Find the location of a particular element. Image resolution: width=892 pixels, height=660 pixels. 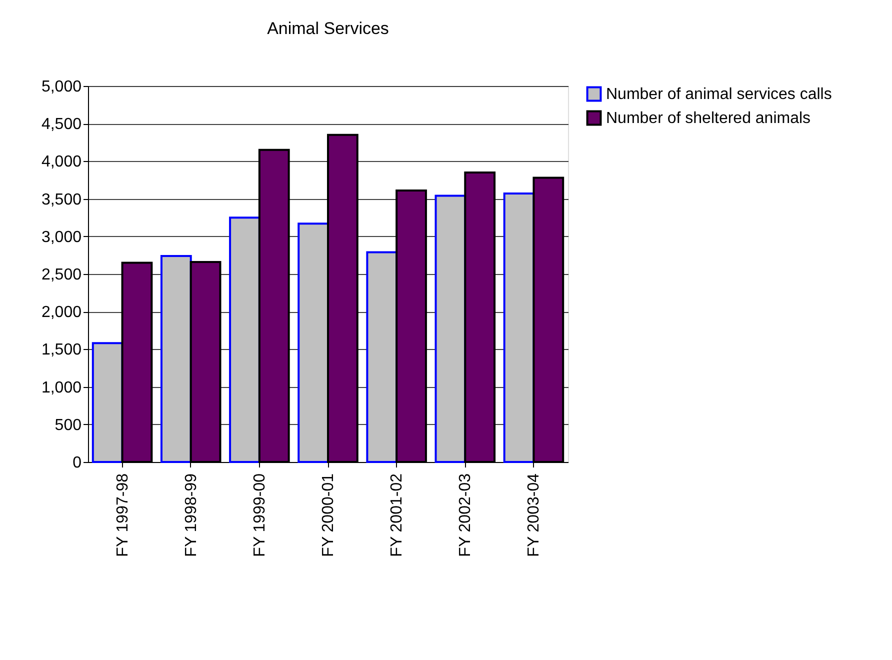

y-tick-label: 4,500 is located at coordinates (61, 125).